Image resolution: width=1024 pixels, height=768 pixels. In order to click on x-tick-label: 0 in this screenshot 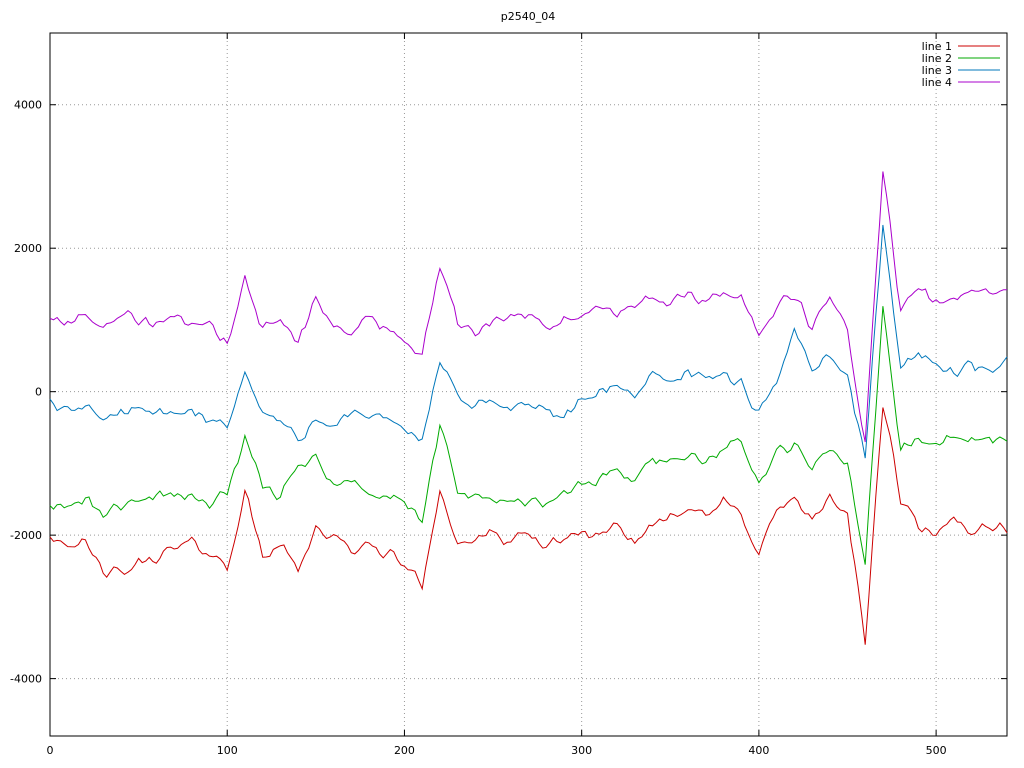, I will do `click(50, 750)`.